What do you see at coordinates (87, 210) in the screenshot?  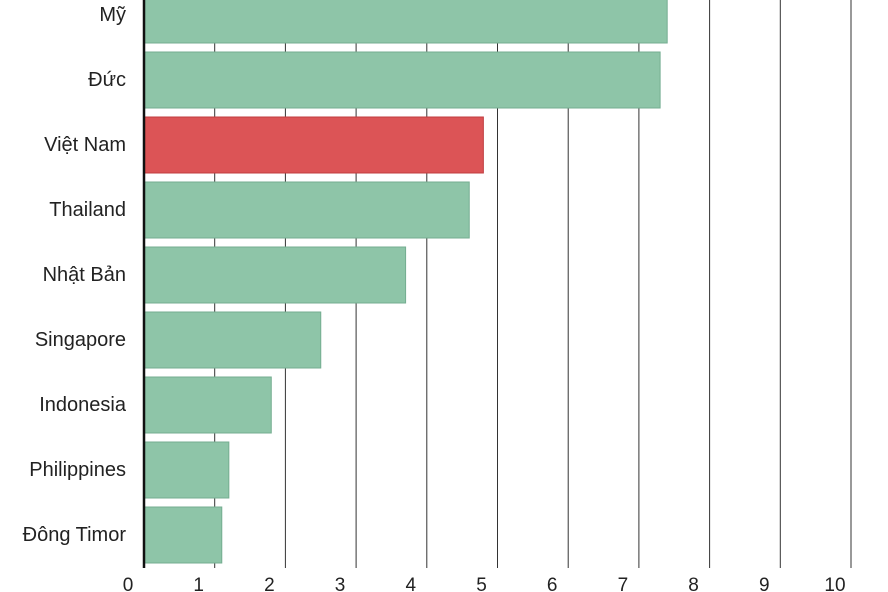 I see `category-label-3: Thailand` at bounding box center [87, 210].